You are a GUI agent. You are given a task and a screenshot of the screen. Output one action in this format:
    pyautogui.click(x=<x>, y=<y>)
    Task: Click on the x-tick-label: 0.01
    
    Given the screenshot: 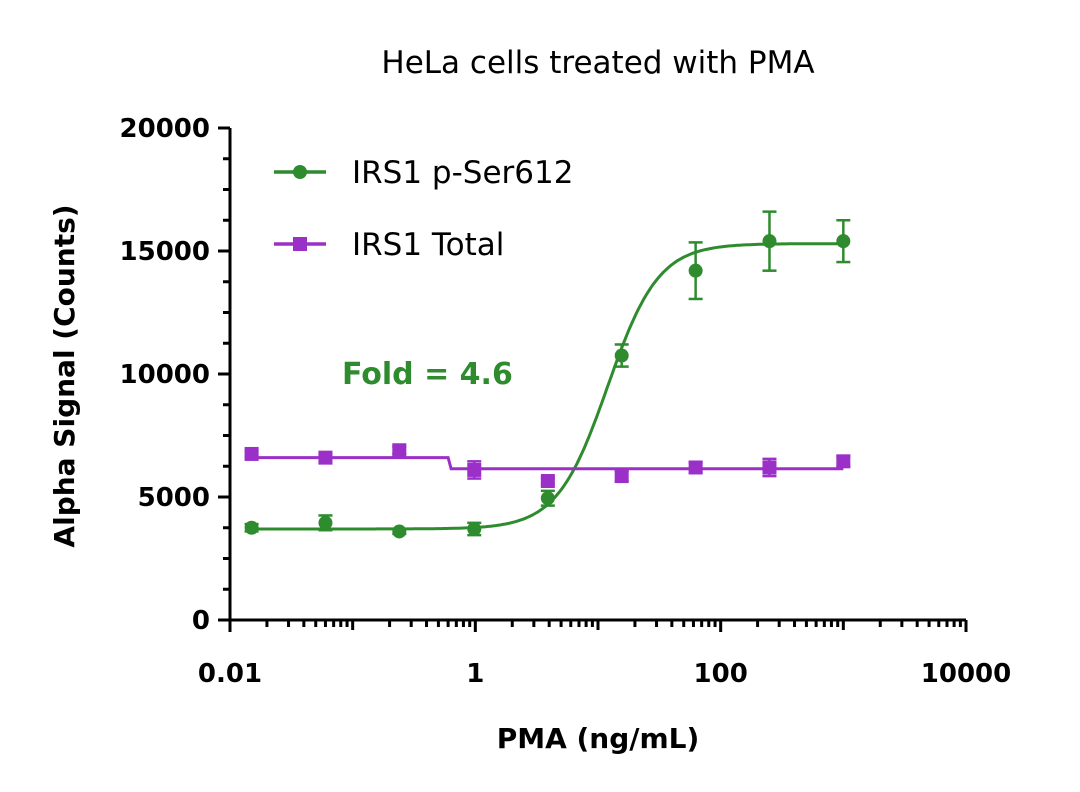 What is the action you would take?
    pyautogui.click(x=230, y=674)
    